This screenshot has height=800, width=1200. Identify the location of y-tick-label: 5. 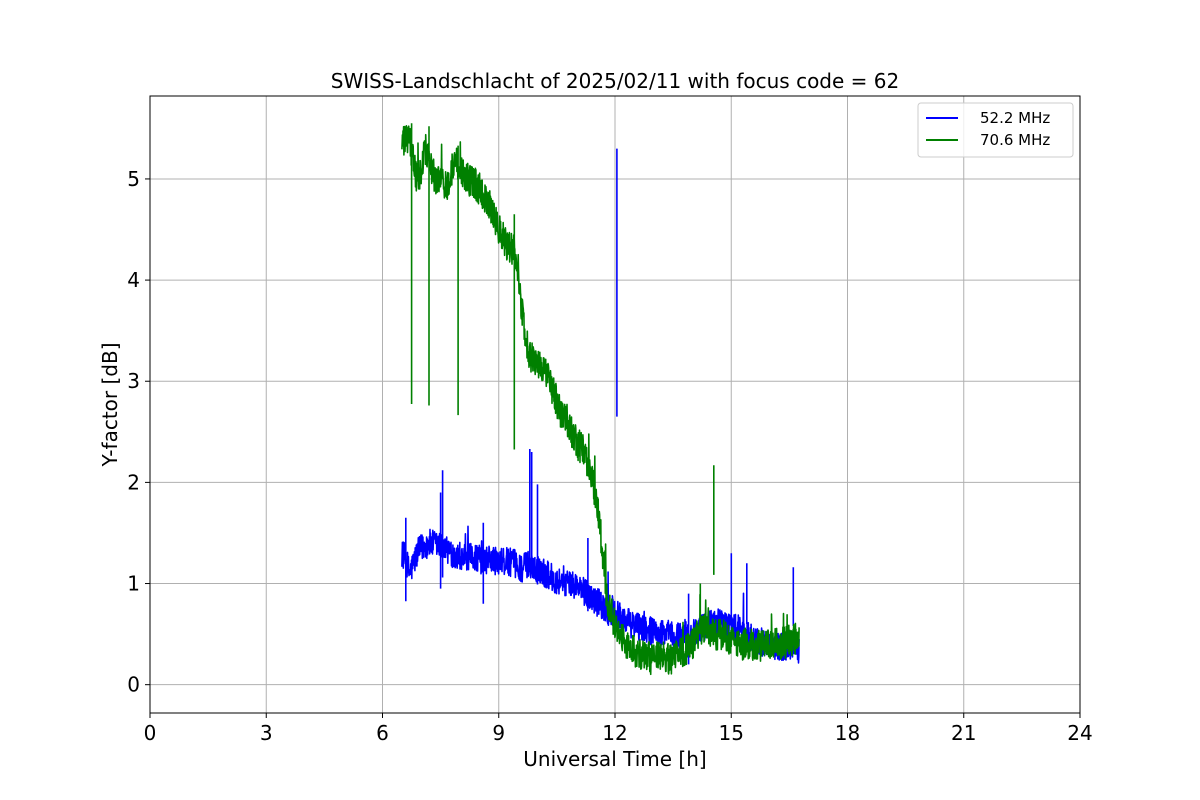
(133, 179).